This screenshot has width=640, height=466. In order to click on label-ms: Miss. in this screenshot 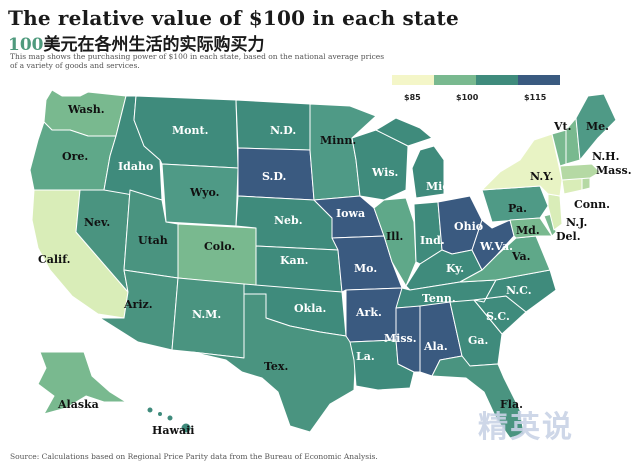, I will do `click(400, 338)`.